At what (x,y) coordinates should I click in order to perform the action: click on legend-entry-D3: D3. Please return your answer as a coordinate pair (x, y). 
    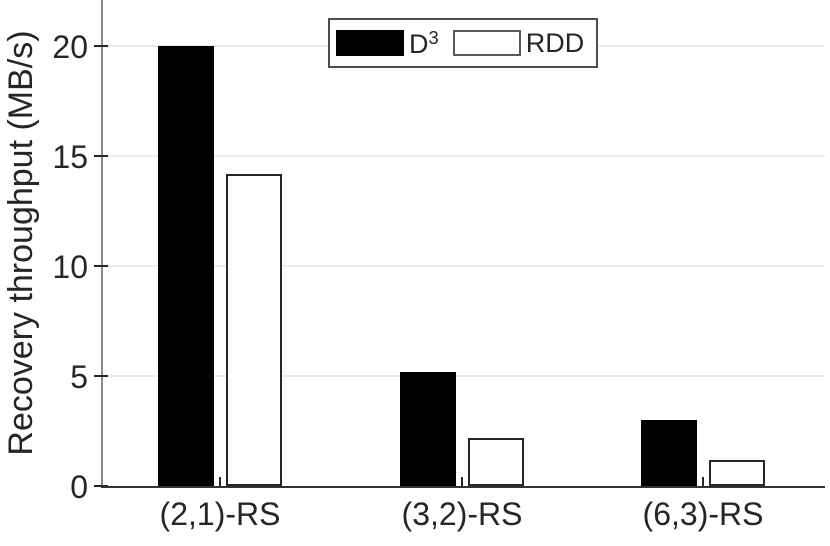
    Looking at the image, I should click on (387, 43).